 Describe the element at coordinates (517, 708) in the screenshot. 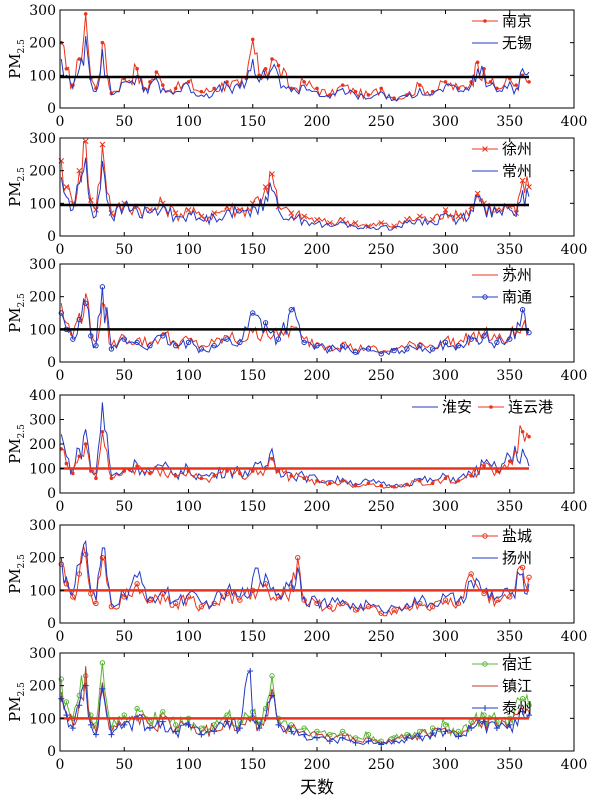

I see `legend-label: 泰州` at that location.